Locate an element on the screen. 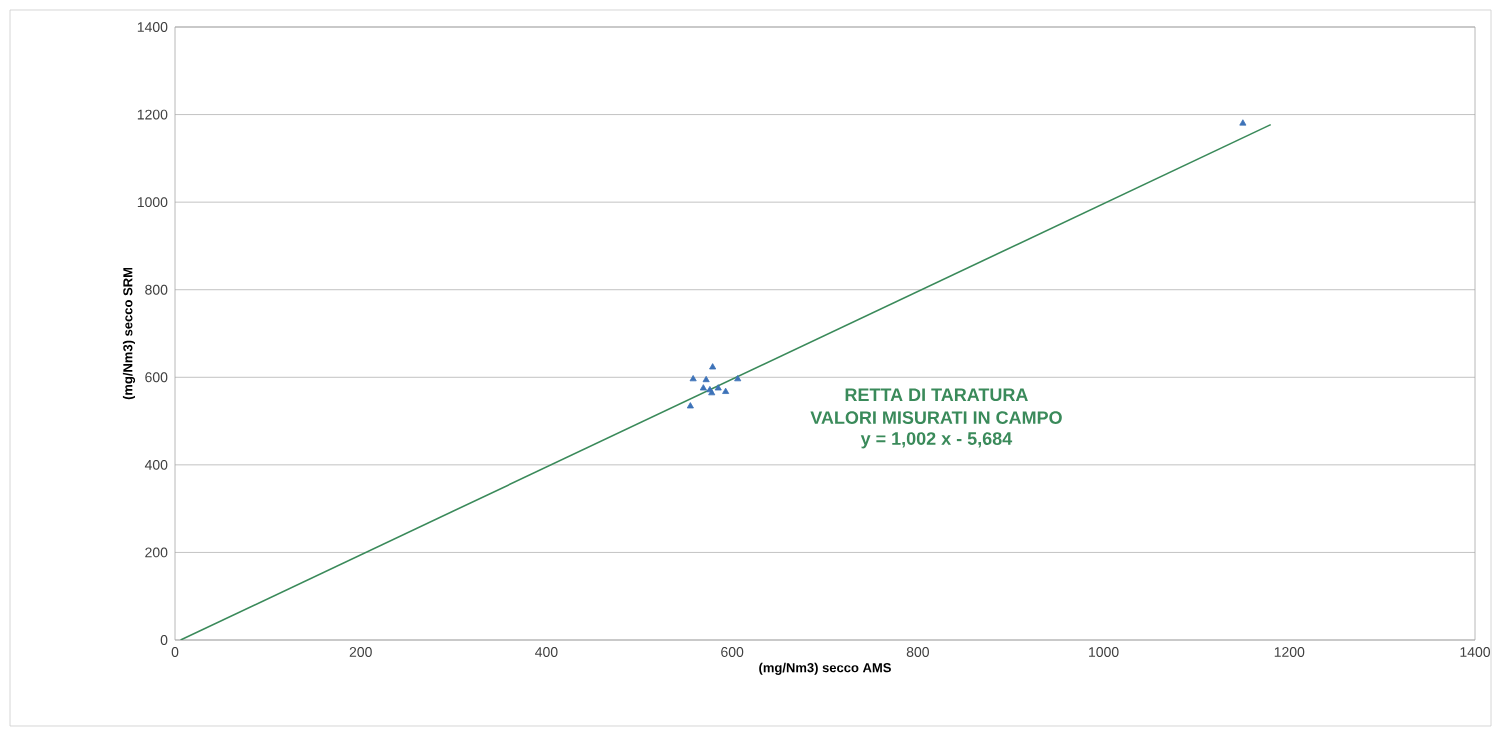 The image size is (1501, 736). y-tick-label: 1400 is located at coordinates (152, 27).